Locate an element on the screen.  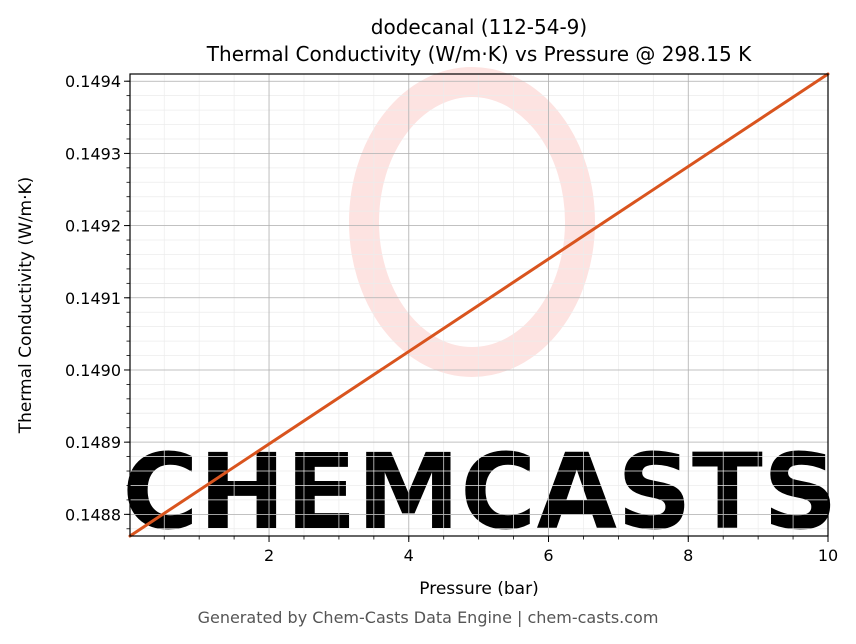
y-tick-label: 0.1492 is located at coordinates (93, 226).